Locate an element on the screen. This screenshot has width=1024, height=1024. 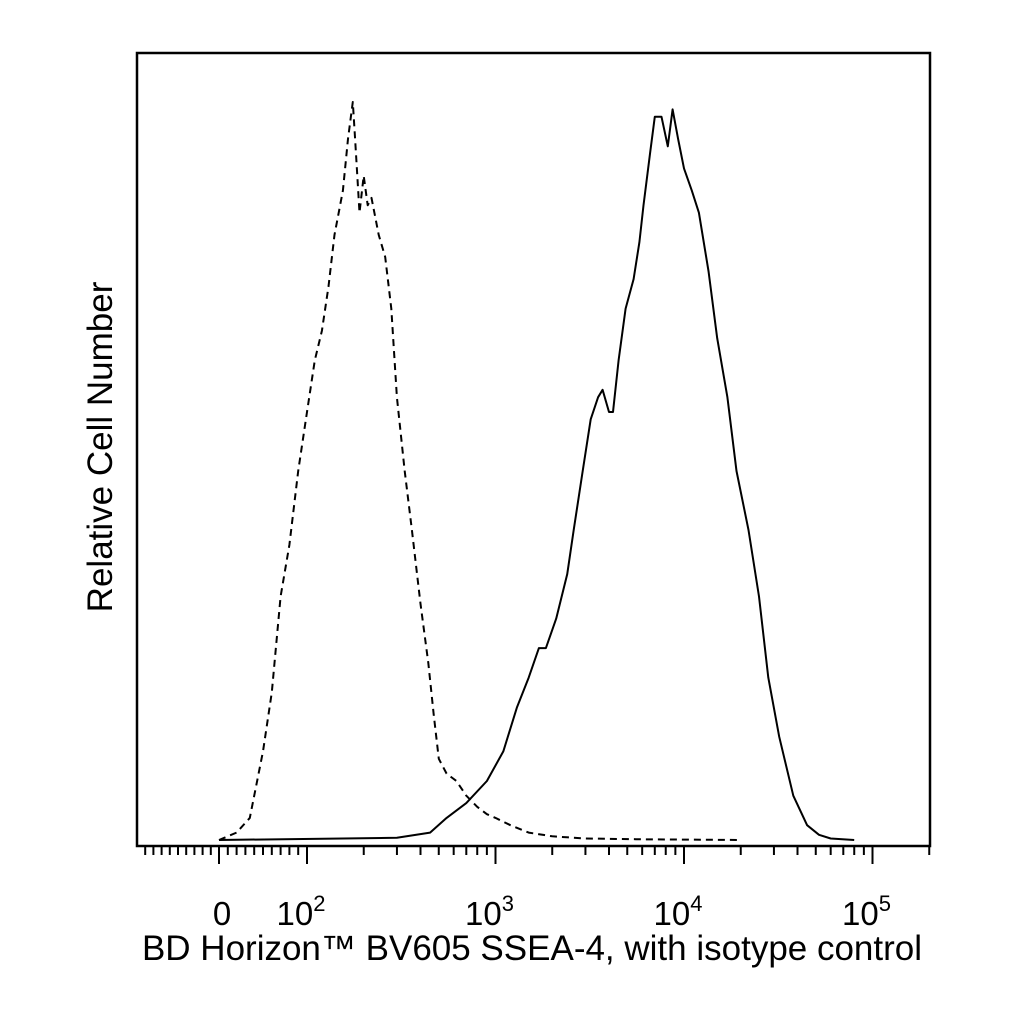
x-tick-label: 10⁴ is located at coordinates (678, 911).